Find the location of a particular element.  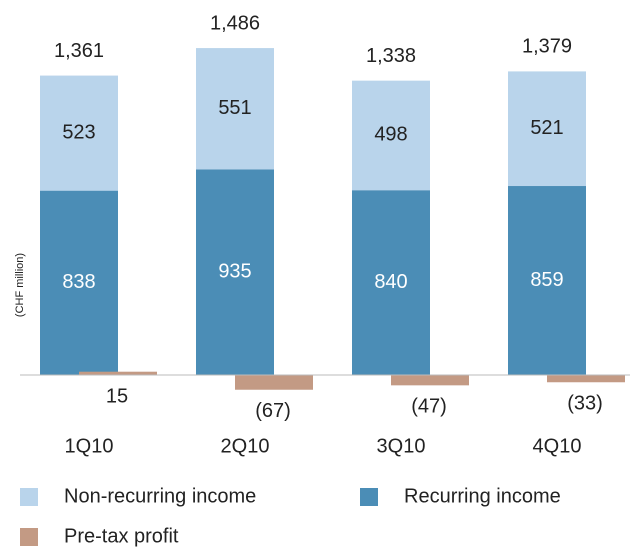

legend-label: Pre-tax profit is located at coordinates (121, 536).